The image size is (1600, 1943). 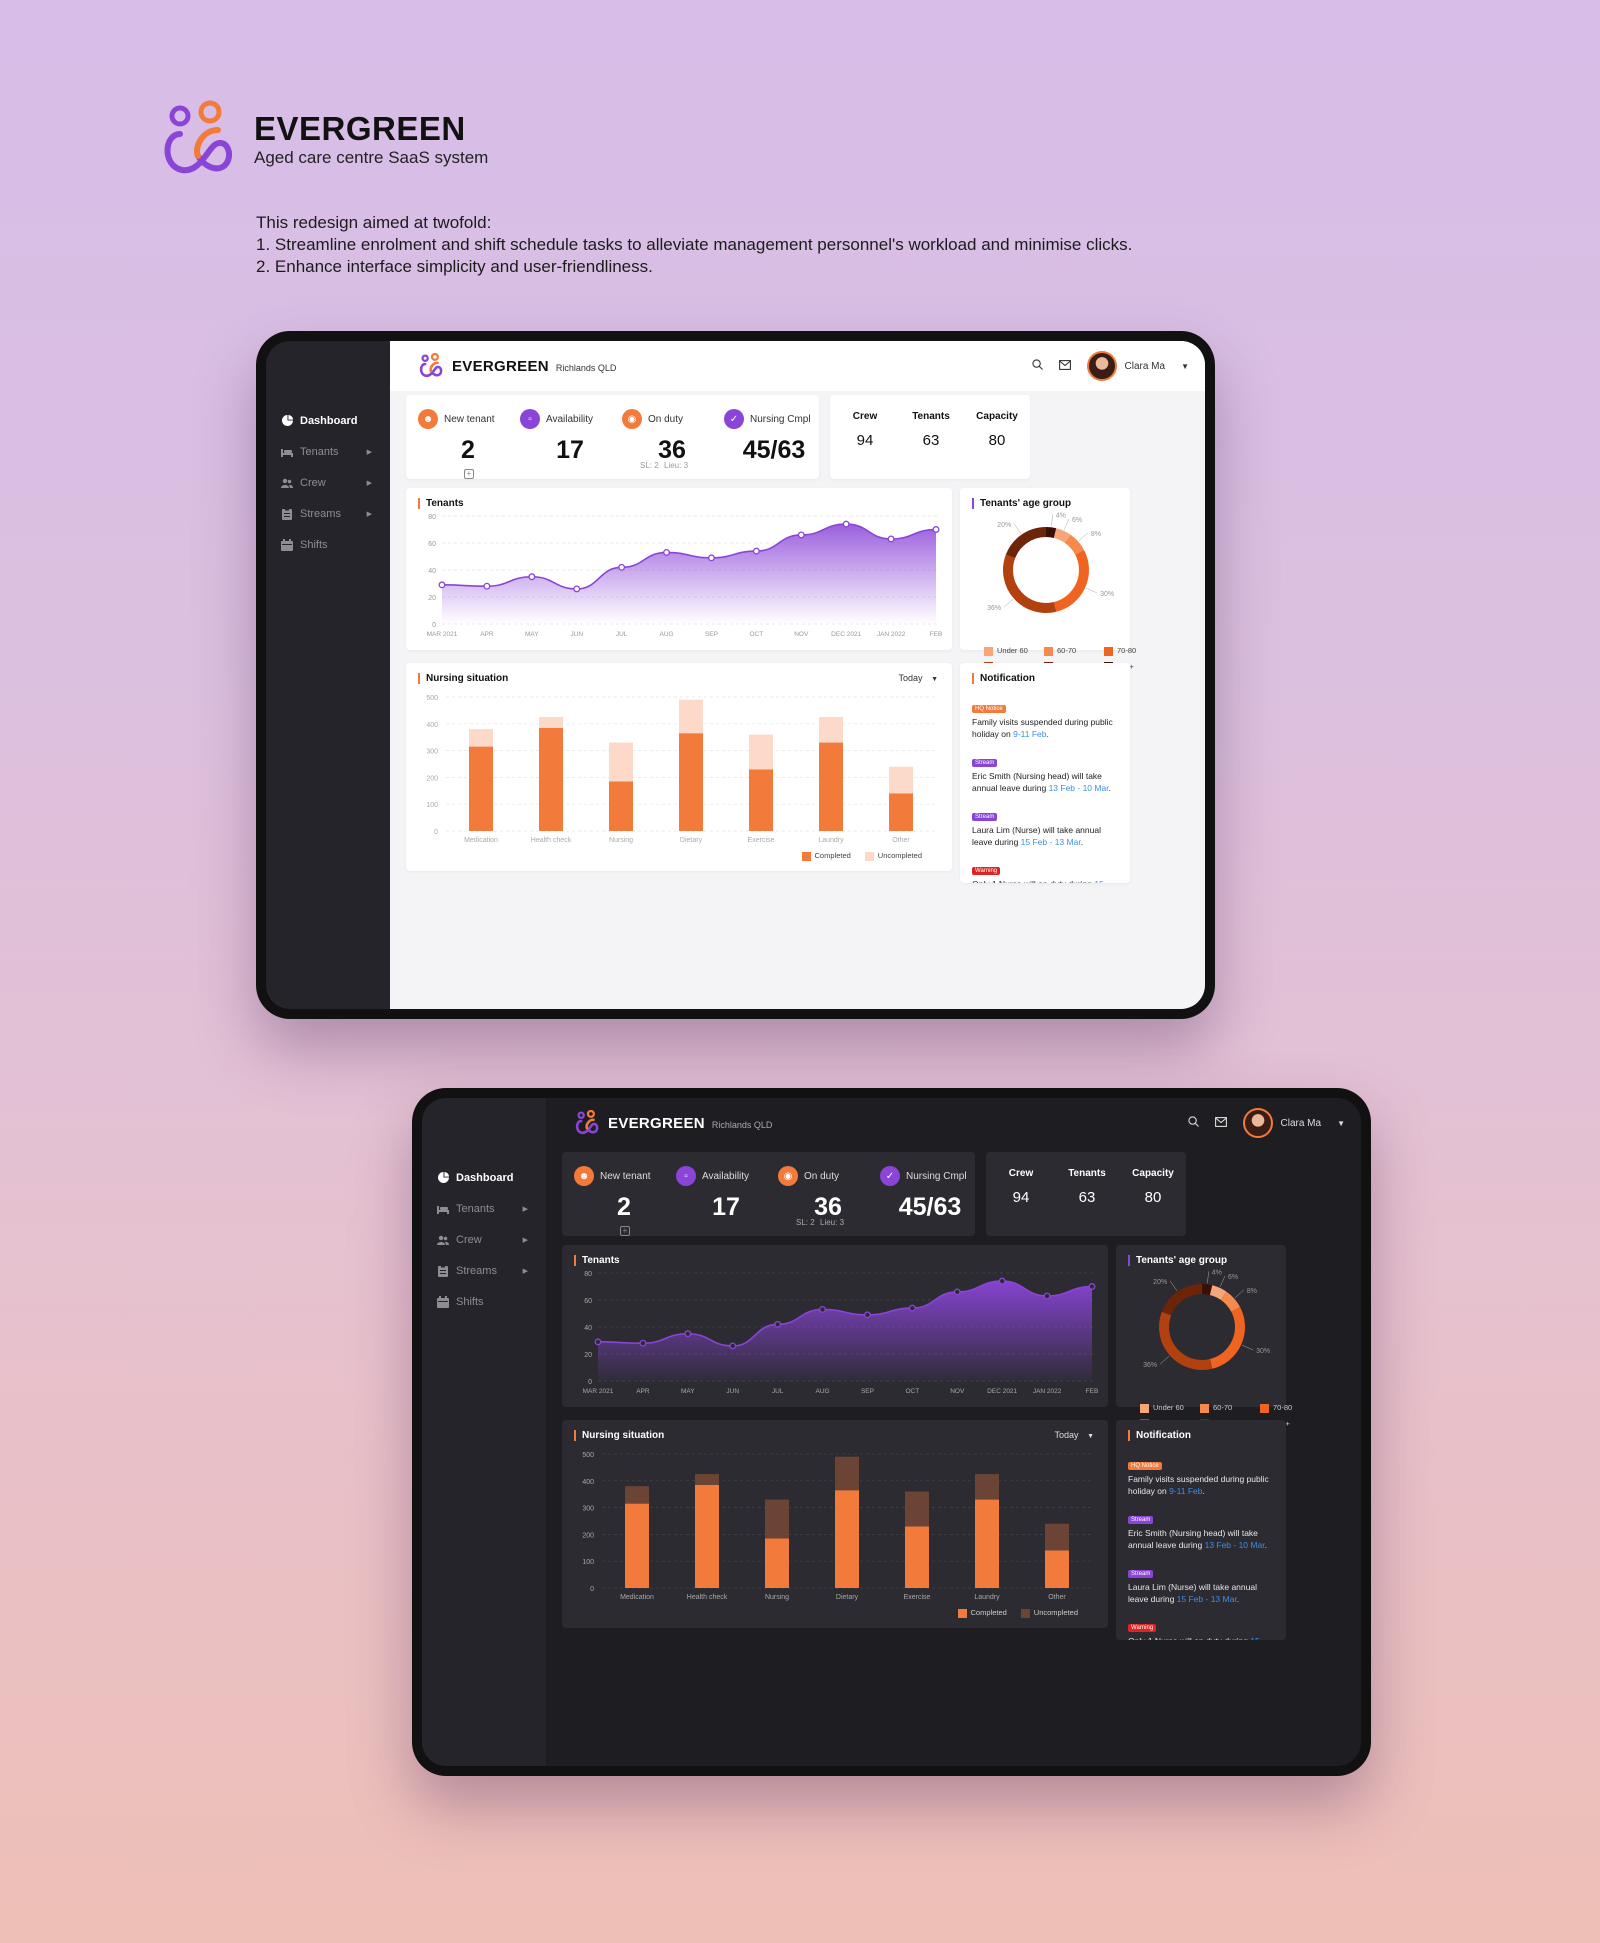 What do you see at coordinates (1012, 650) in the screenshot?
I see `legend-label: Under 60` at bounding box center [1012, 650].